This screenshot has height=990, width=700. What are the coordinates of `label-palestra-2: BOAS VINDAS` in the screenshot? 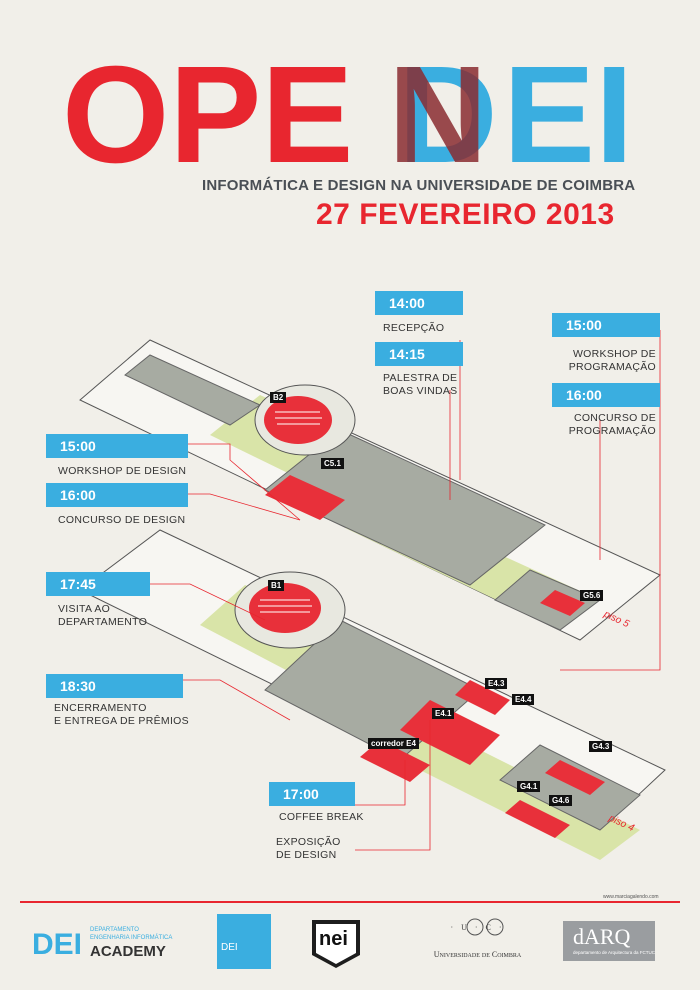 It's located at (420, 391).